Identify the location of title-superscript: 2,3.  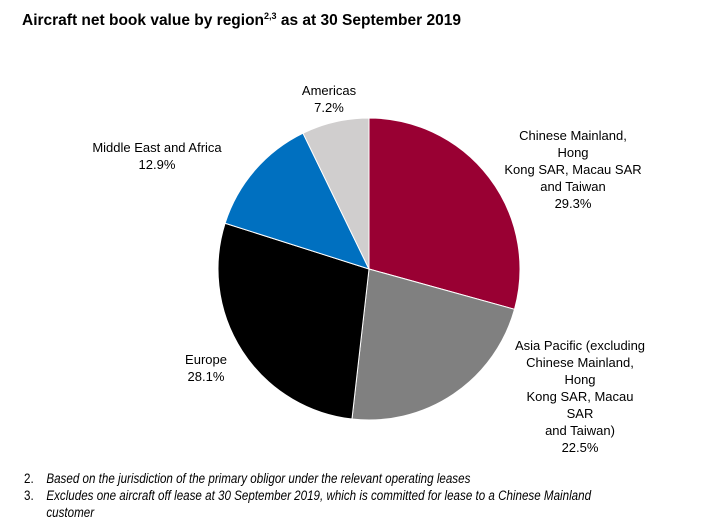
(270, 16).